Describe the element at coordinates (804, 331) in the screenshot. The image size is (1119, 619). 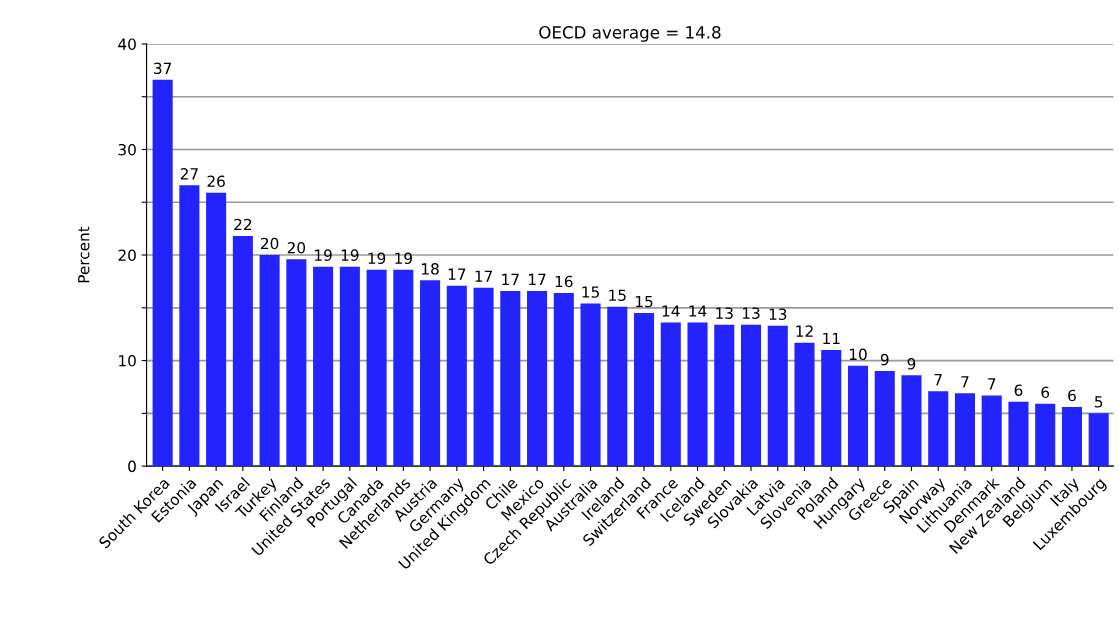
I see `data-label: 12` at that location.